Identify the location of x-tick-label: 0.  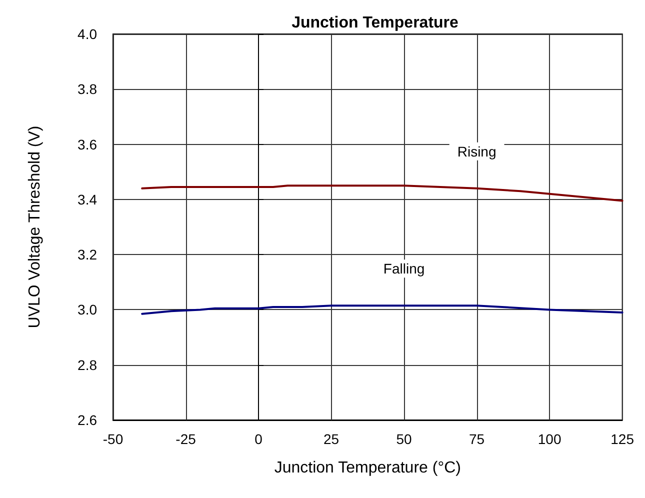
(258, 439).